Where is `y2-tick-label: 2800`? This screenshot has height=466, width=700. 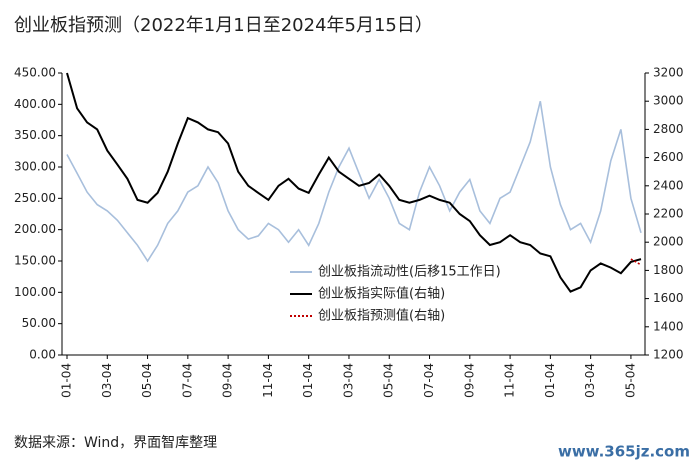 y2-tick-label: 2800 is located at coordinates (668, 129).